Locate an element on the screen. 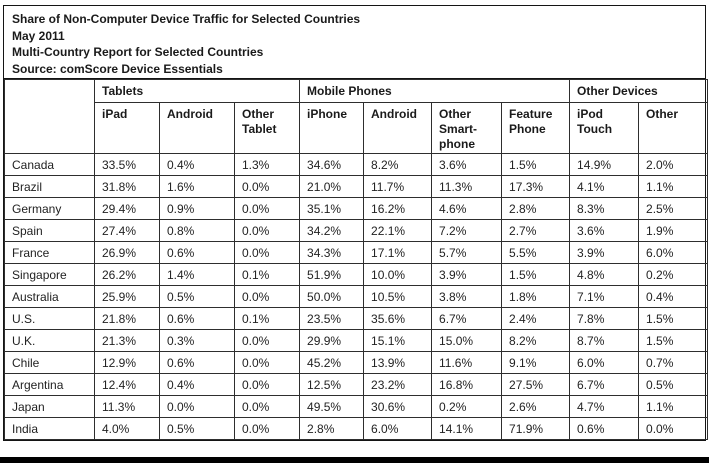  col-header-ipod-touch: iPod Touch is located at coordinates (604, 128).